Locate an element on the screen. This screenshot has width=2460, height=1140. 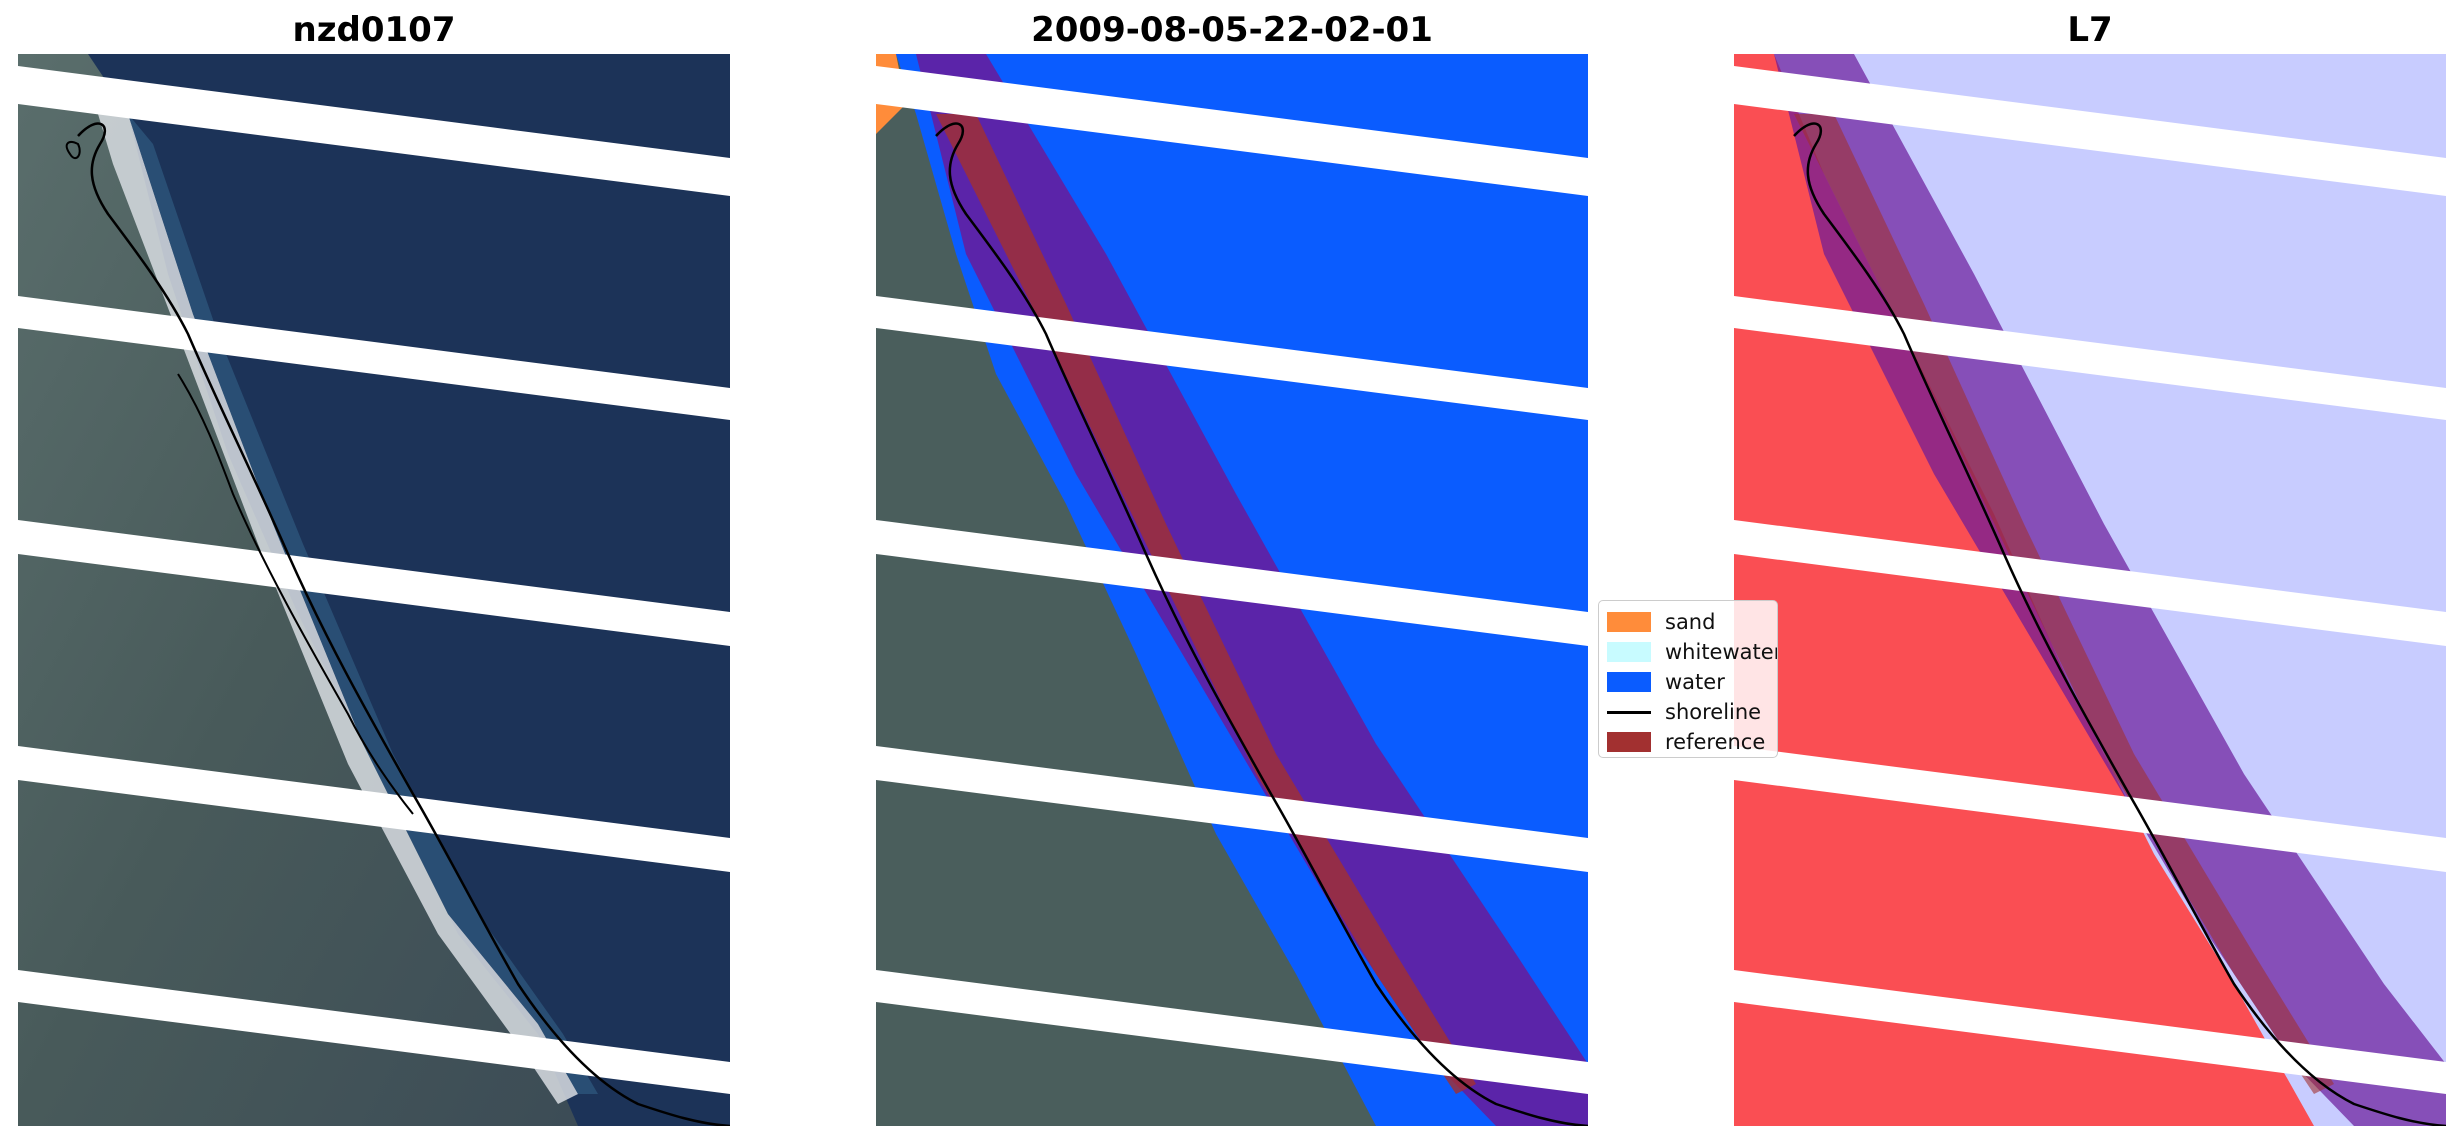
legend-item-reference: reference is located at coordinates (1692, 742).